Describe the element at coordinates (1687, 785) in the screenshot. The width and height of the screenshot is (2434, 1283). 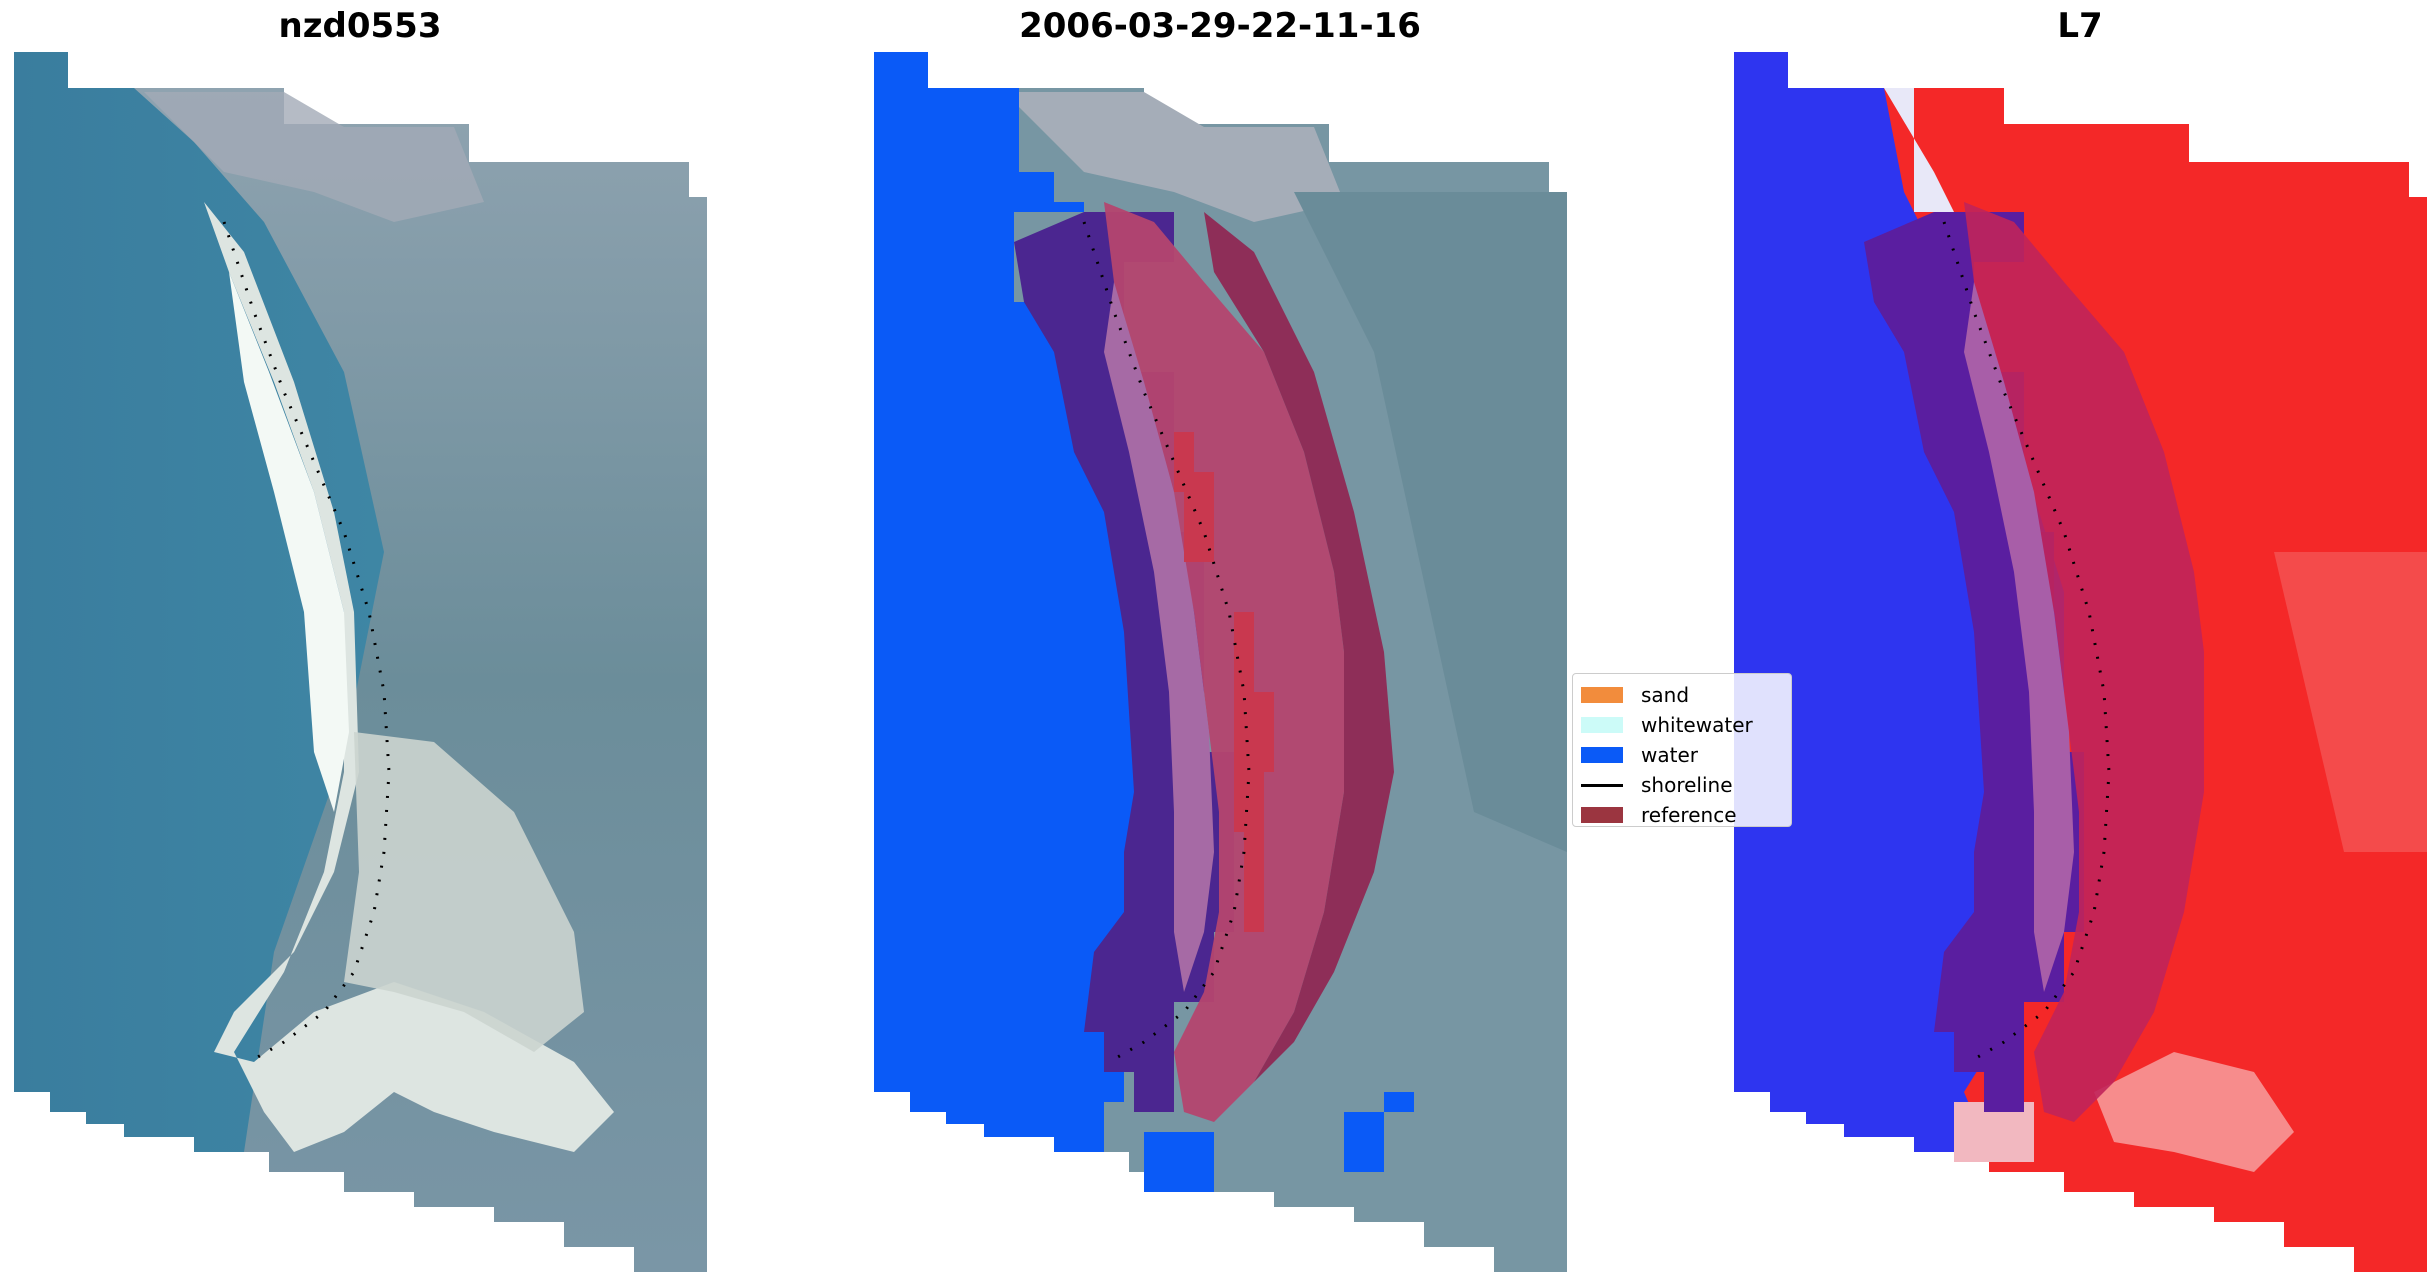
I see `legend-label-shoreline: shoreline` at that location.